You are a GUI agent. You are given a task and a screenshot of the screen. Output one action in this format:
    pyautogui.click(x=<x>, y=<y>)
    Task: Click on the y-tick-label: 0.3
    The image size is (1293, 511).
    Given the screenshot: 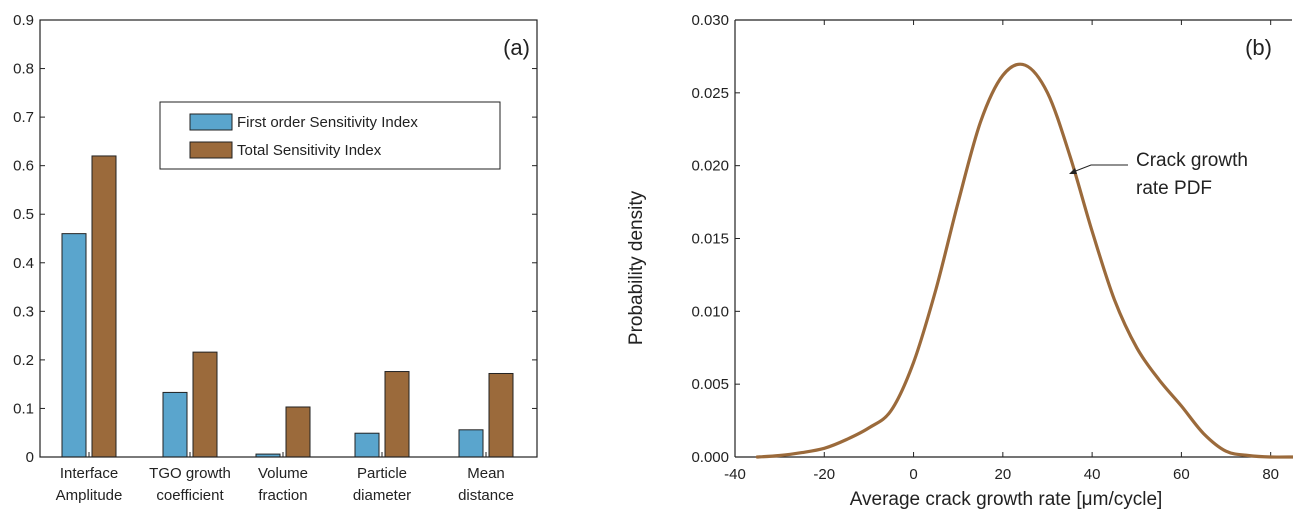 What is the action you would take?
    pyautogui.click(x=23, y=311)
    